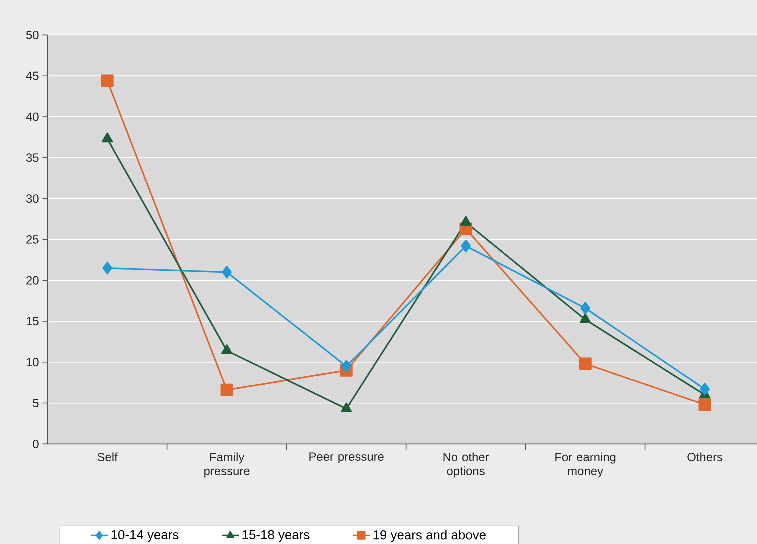 The height and width of the screenshot is (544, 757). Describe the element at coordinates (36, 444) in the screenshot. I see `y-tick-label: 0` at that location.